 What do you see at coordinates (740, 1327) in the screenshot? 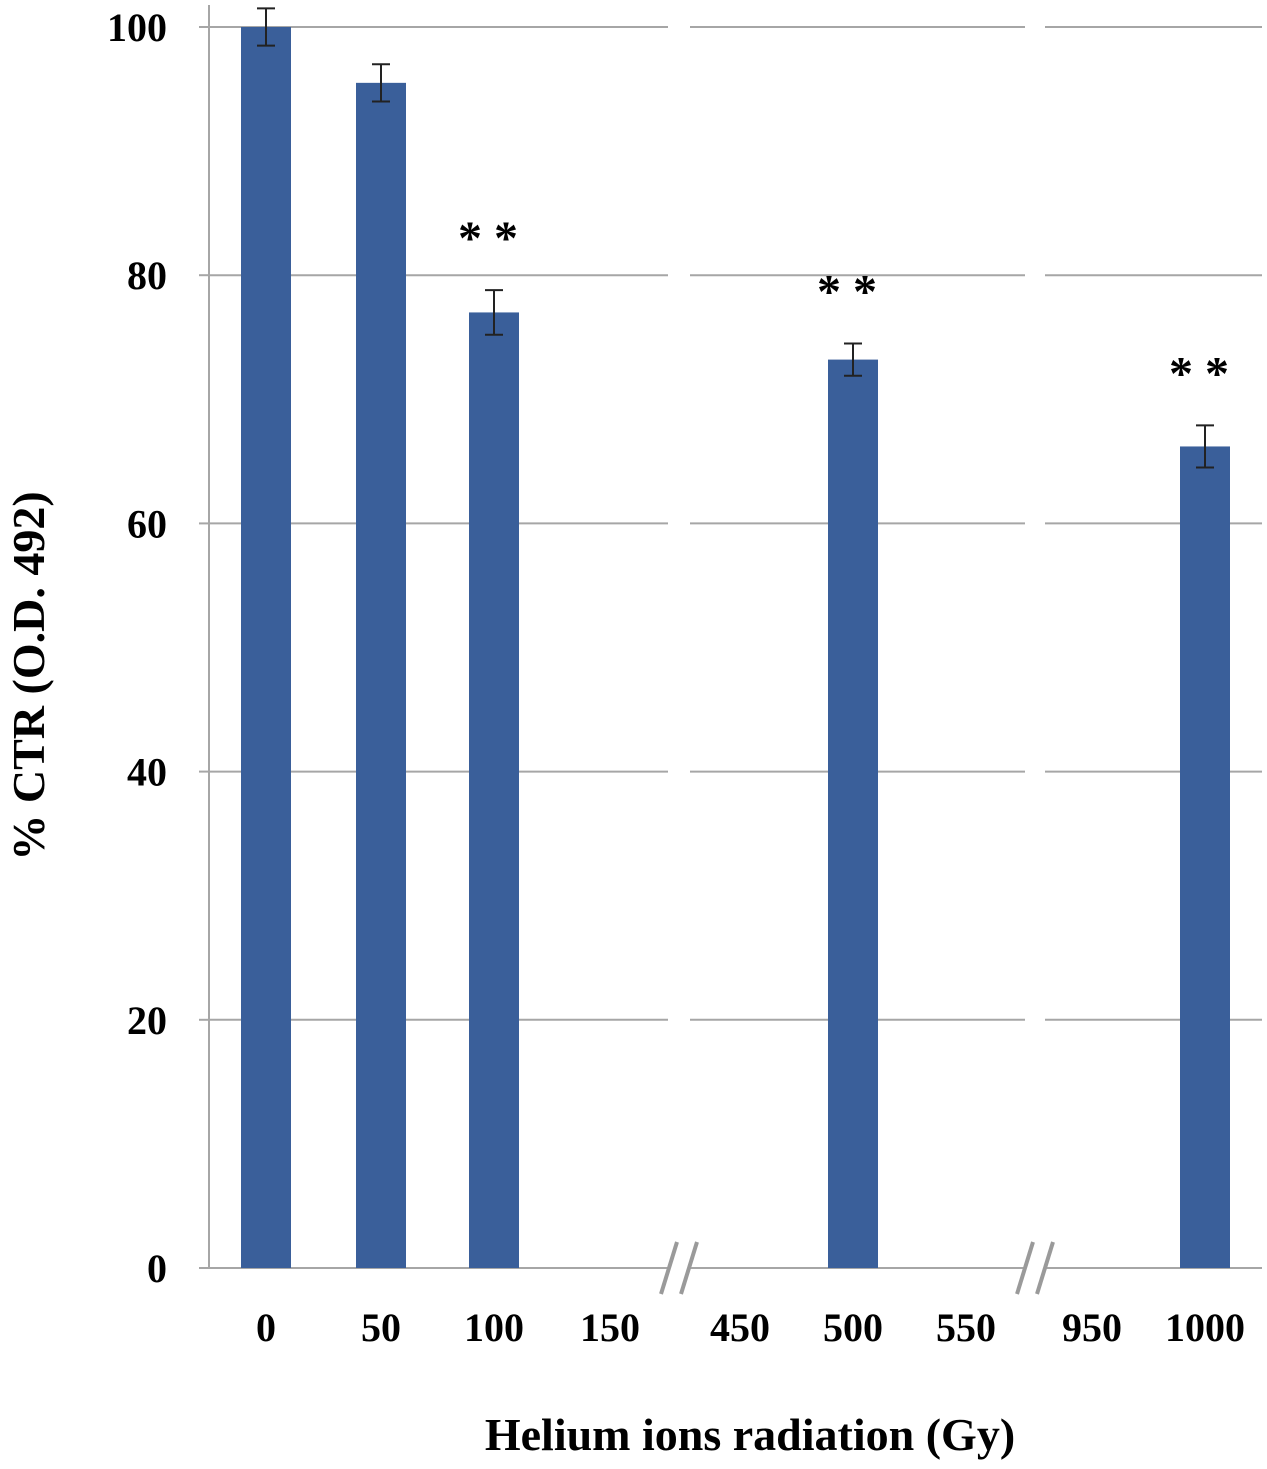
I see `x-tick-label: 450` at bounding box center [740, 1327].